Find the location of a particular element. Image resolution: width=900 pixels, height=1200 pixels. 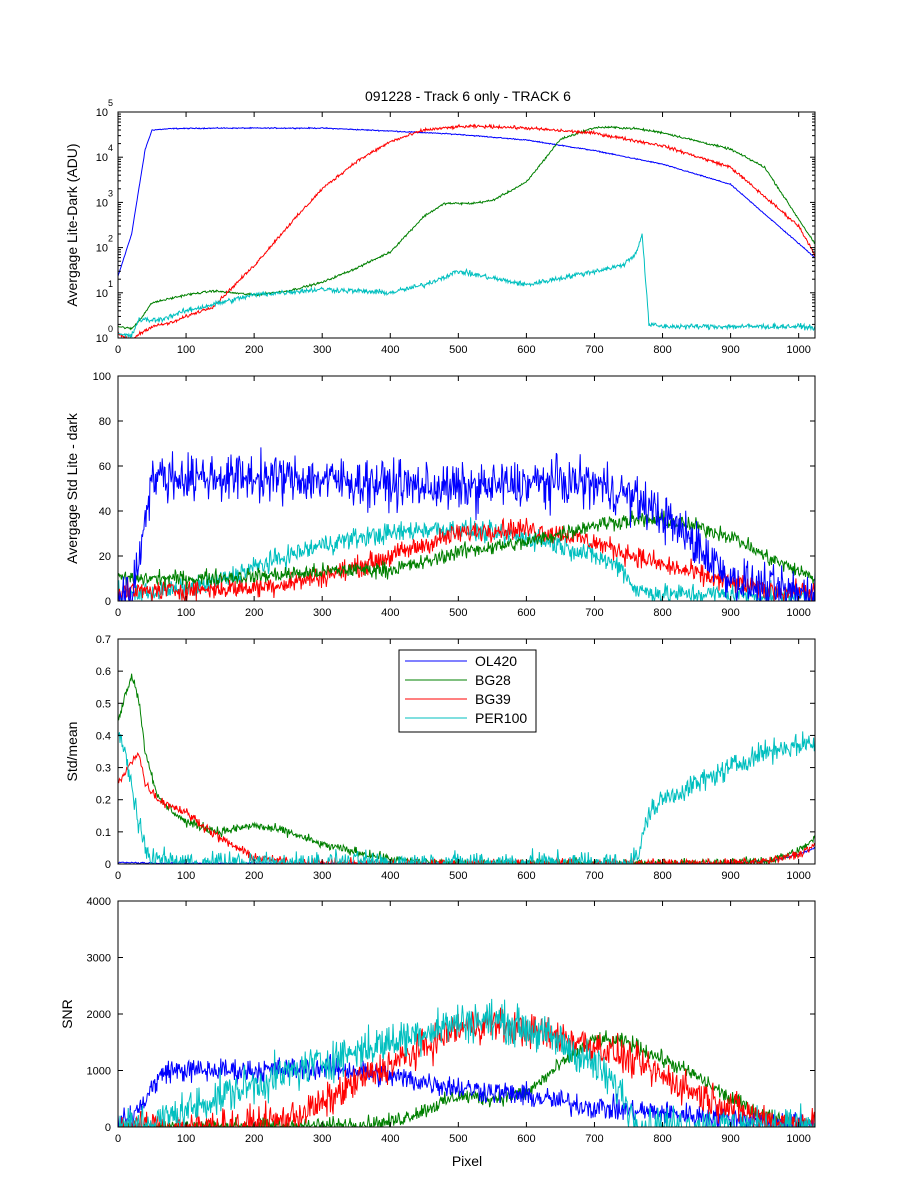

legend: OL420 BG28 BG39 PER100 is located at coordinates (467, 691).